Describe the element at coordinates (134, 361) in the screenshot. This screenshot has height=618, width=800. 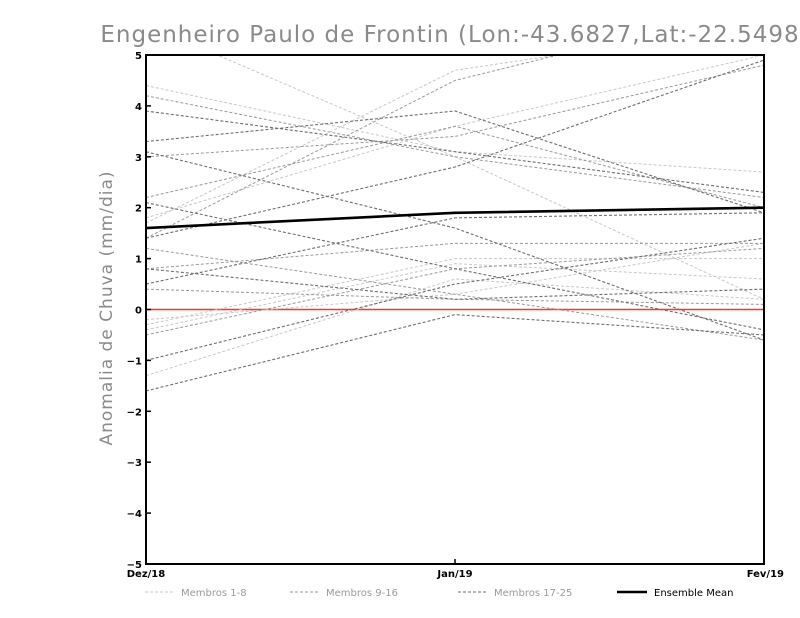
I see `y-tick-label: −1` at that location.